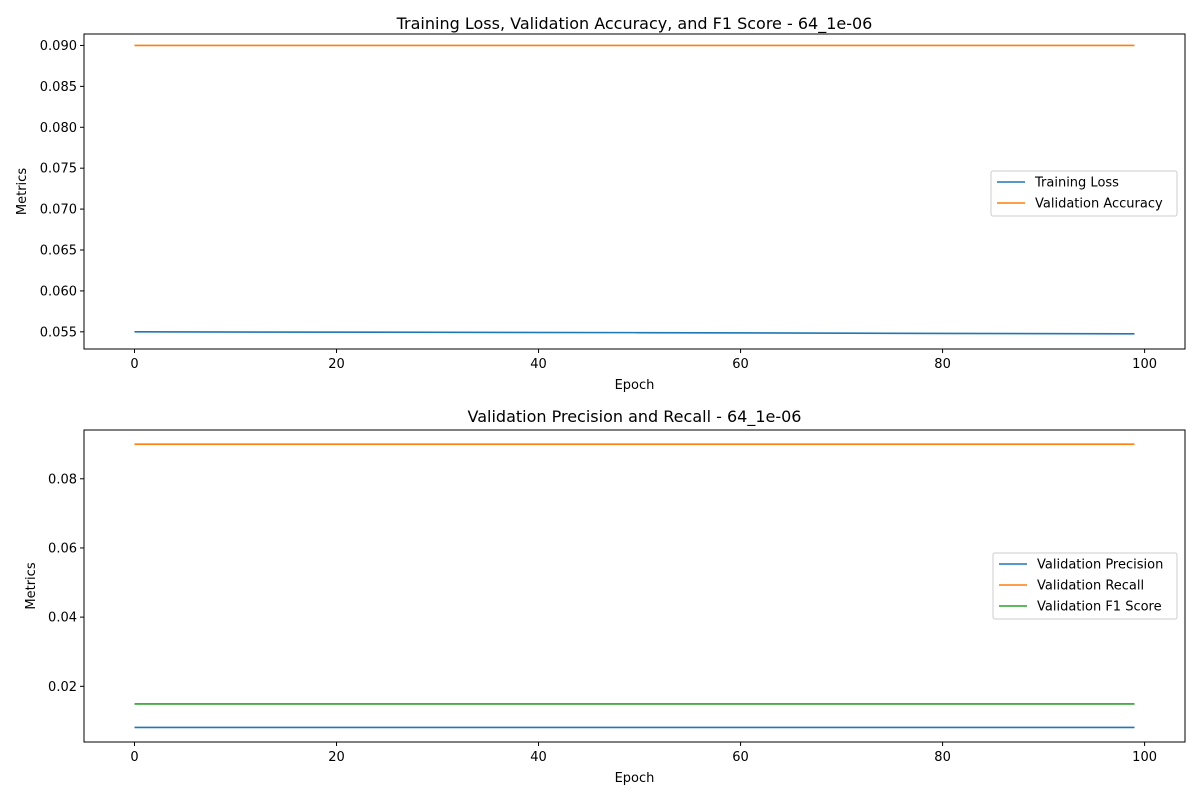 The width and height of the screenshot is (1200, 800). Describe the element at coordinates (58, 291) in the screenshot. I see `y-tick-label: 0.060` at that location.